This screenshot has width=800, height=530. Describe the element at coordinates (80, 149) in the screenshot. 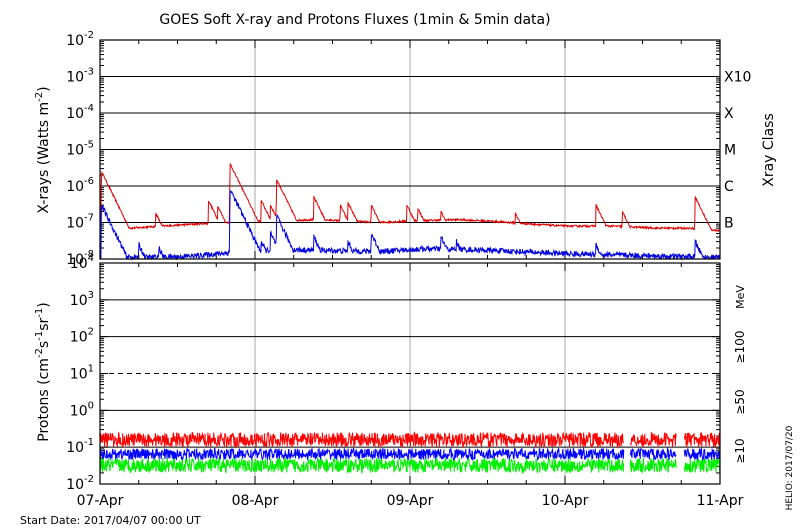

I see `y-tick-label: 10⁻⁵` at that location.